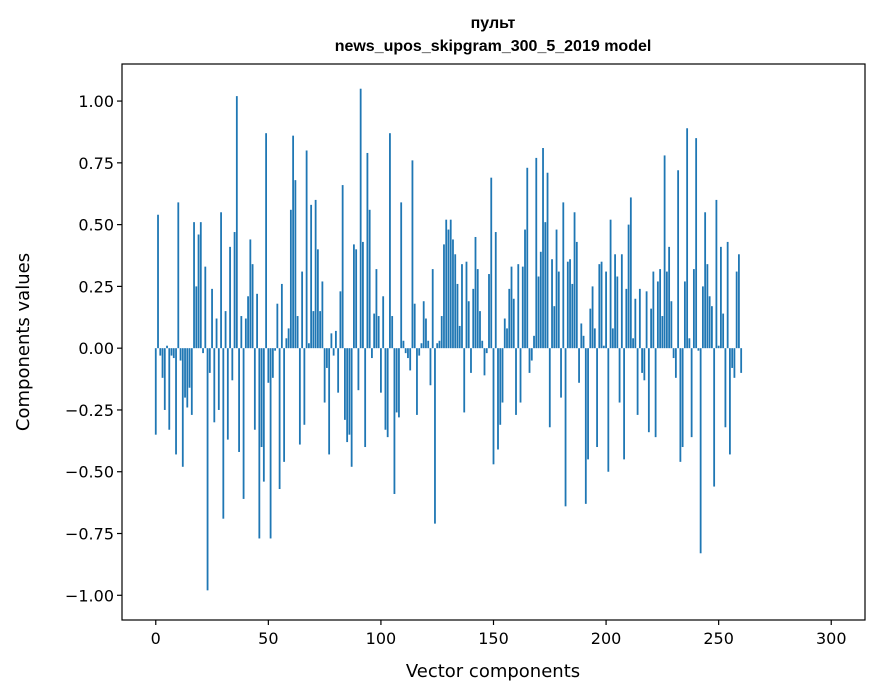 The height and width of the screenshot is (696, 880). What do you see at coordinates (96, 225) in the screenshot?
I see `y-tick-label: 0.50` at bounding box center [96, 225].